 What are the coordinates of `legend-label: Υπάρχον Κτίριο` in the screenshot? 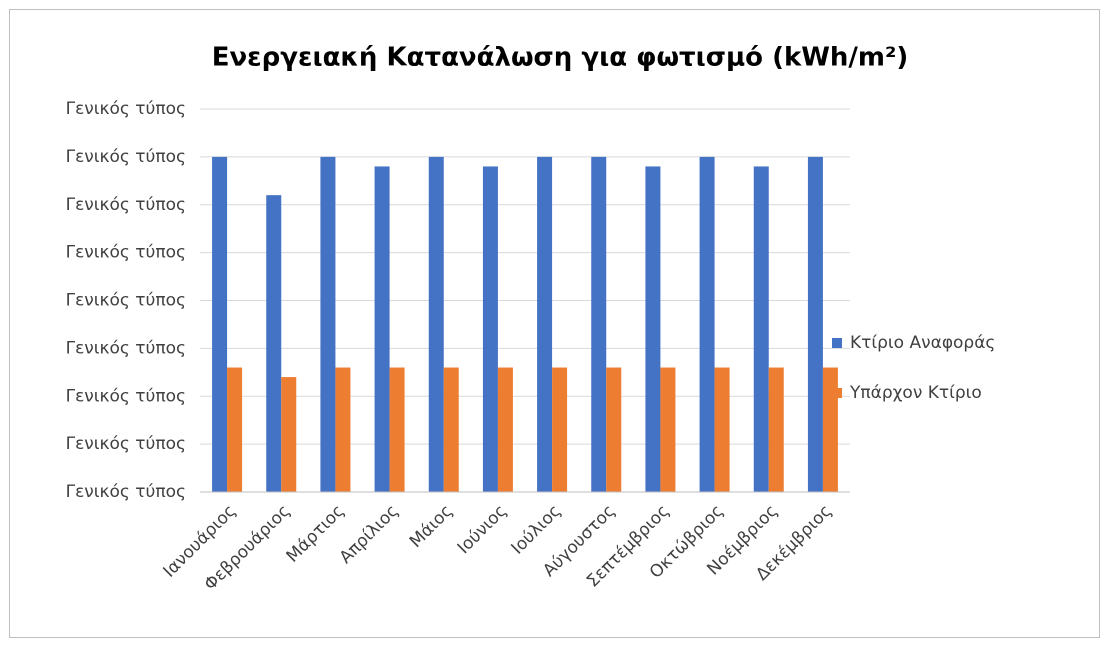 It's located at (915, 393).